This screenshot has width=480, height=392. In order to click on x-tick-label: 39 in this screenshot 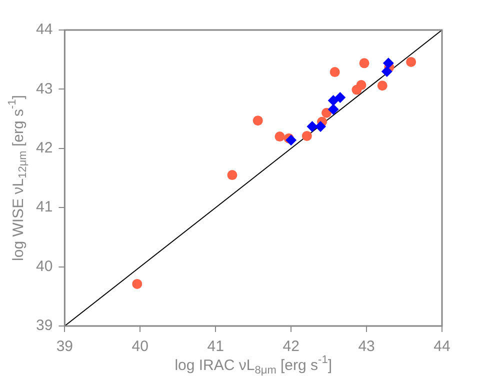, I will do `click(65, 347)`.